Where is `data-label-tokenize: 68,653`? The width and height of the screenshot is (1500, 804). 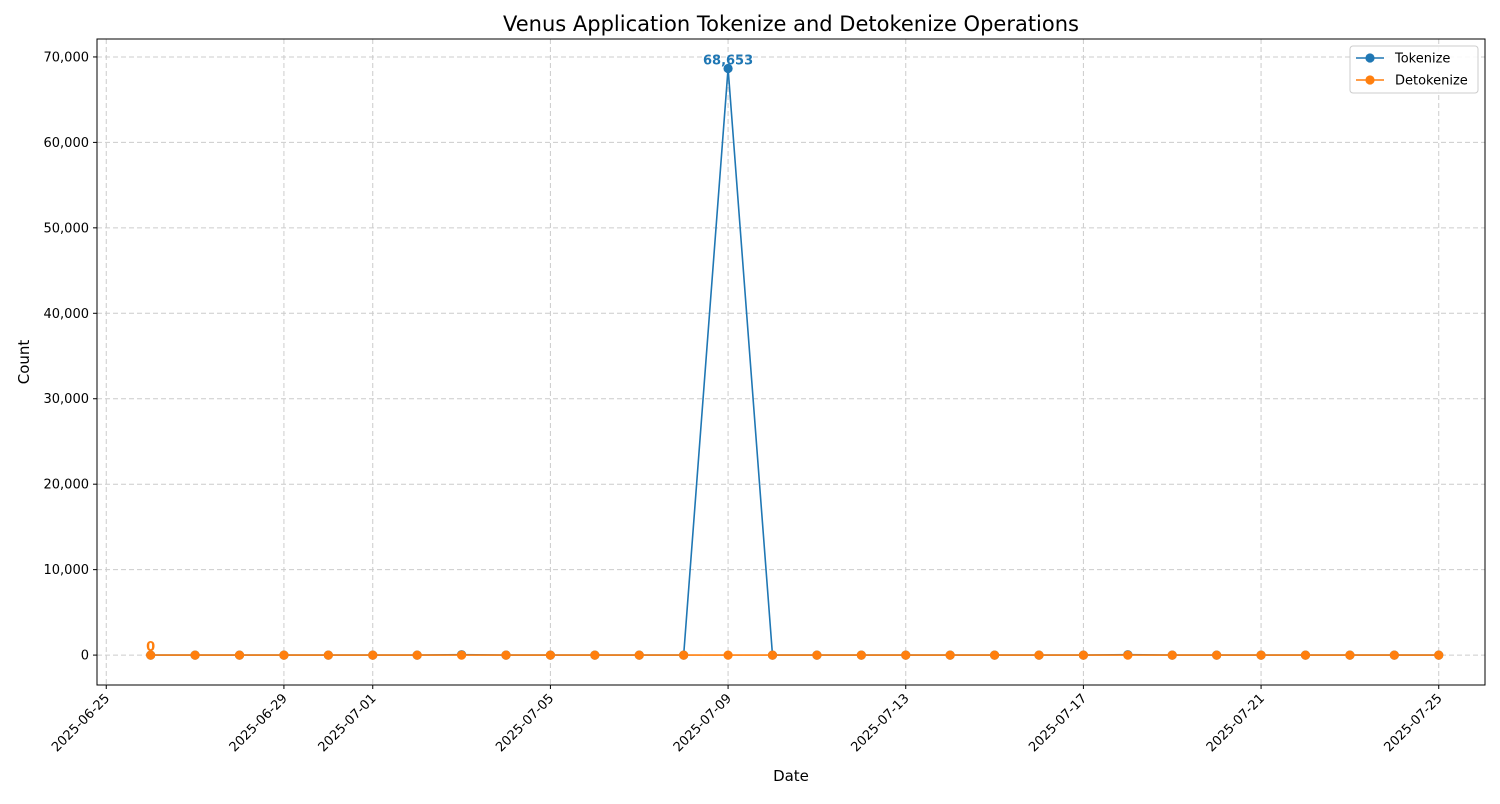 data-label-tokenize: 68,653 is located at coordinates (728, 60).